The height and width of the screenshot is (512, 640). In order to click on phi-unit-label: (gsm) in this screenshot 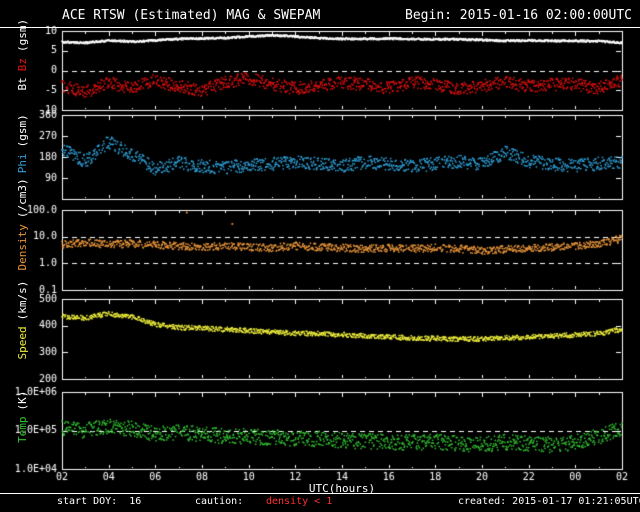, I will do `click(22, 131)`.